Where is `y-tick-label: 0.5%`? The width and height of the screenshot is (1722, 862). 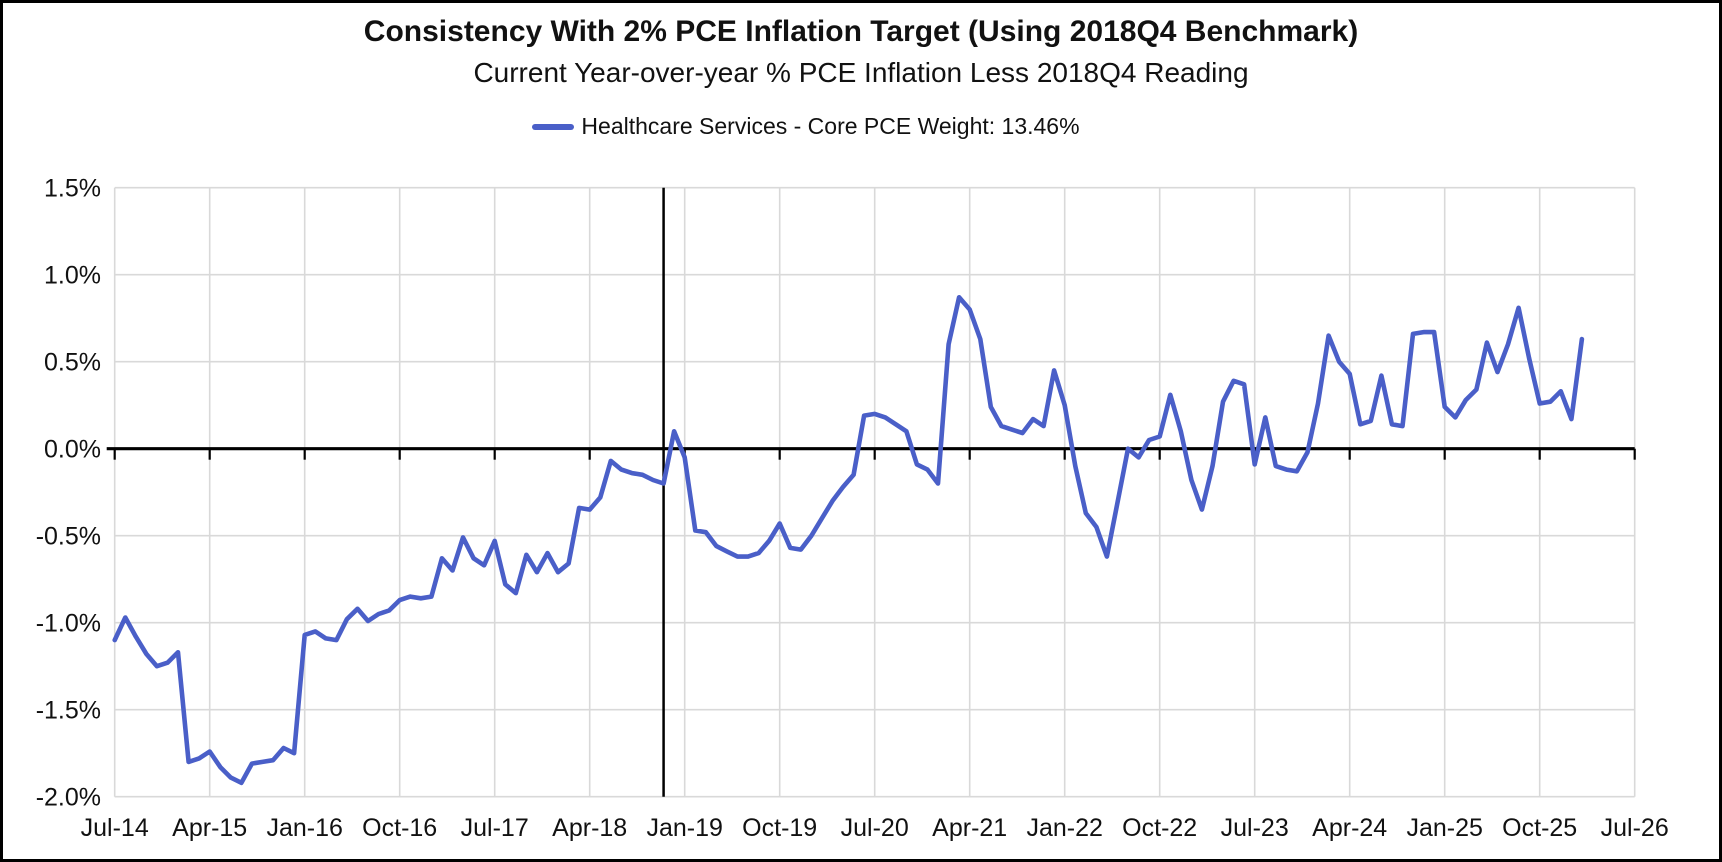
y-tick-label: 0.5% is located at coordinates (72, 363).